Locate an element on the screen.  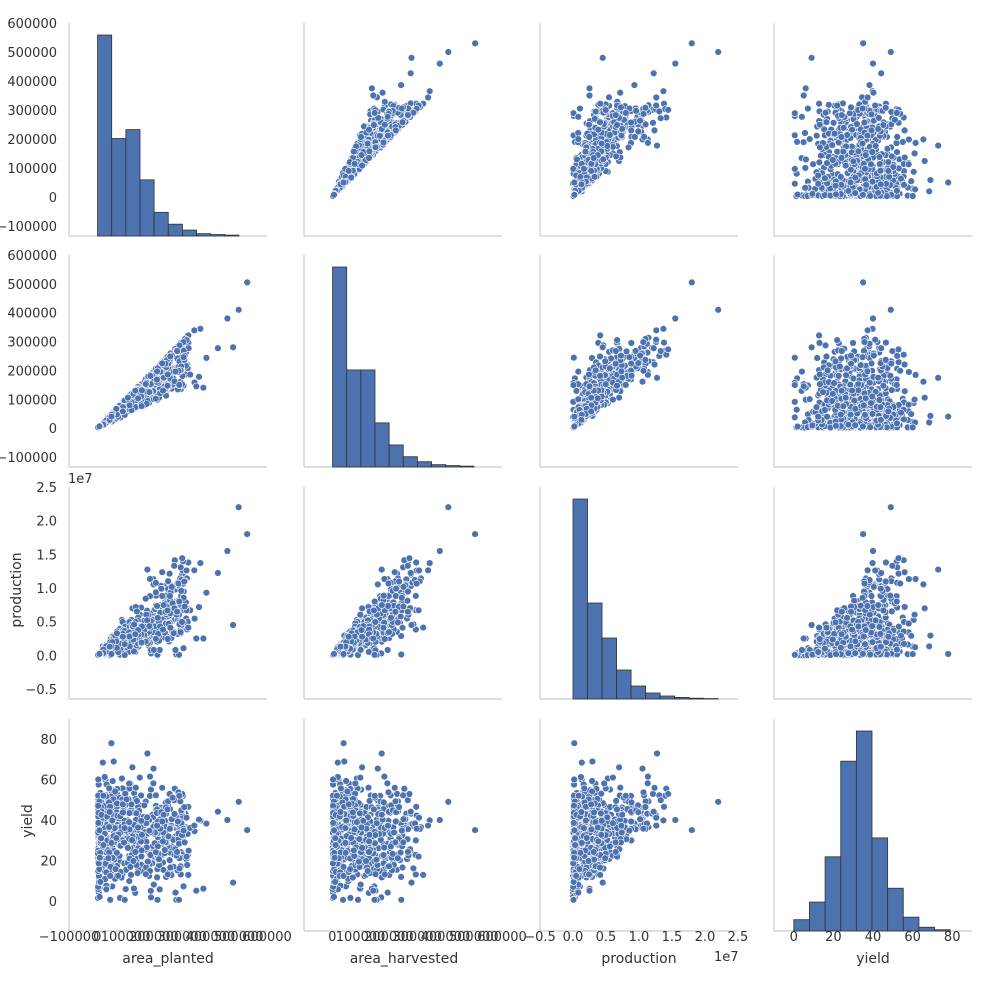
panel-area_harvested-vs-production is located at coordinates (638, 361).